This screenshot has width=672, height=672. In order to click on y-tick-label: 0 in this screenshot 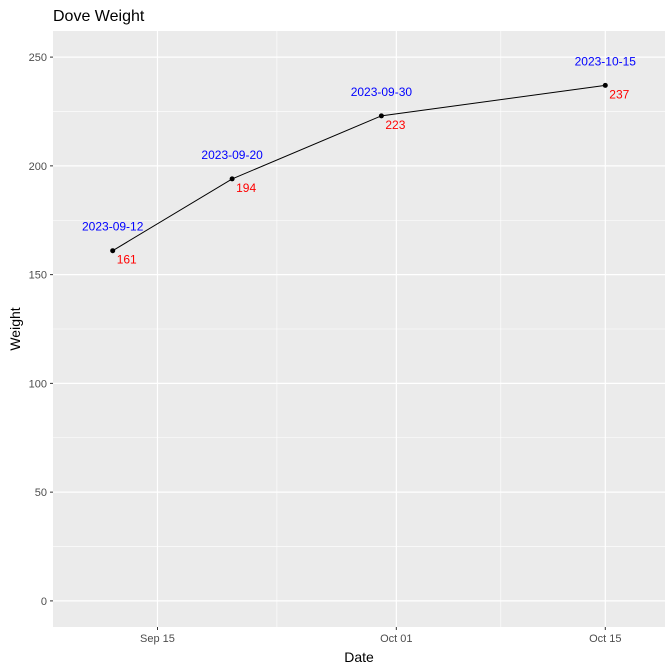, I will do `click(44, 602)`.